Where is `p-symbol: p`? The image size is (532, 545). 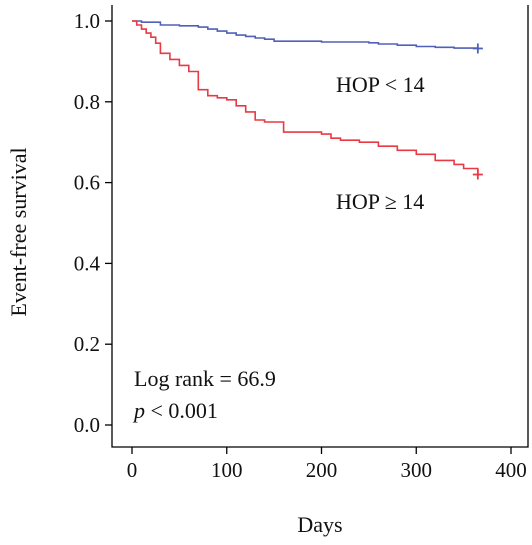
p-symbol: p is located at coordinates (138, 410).